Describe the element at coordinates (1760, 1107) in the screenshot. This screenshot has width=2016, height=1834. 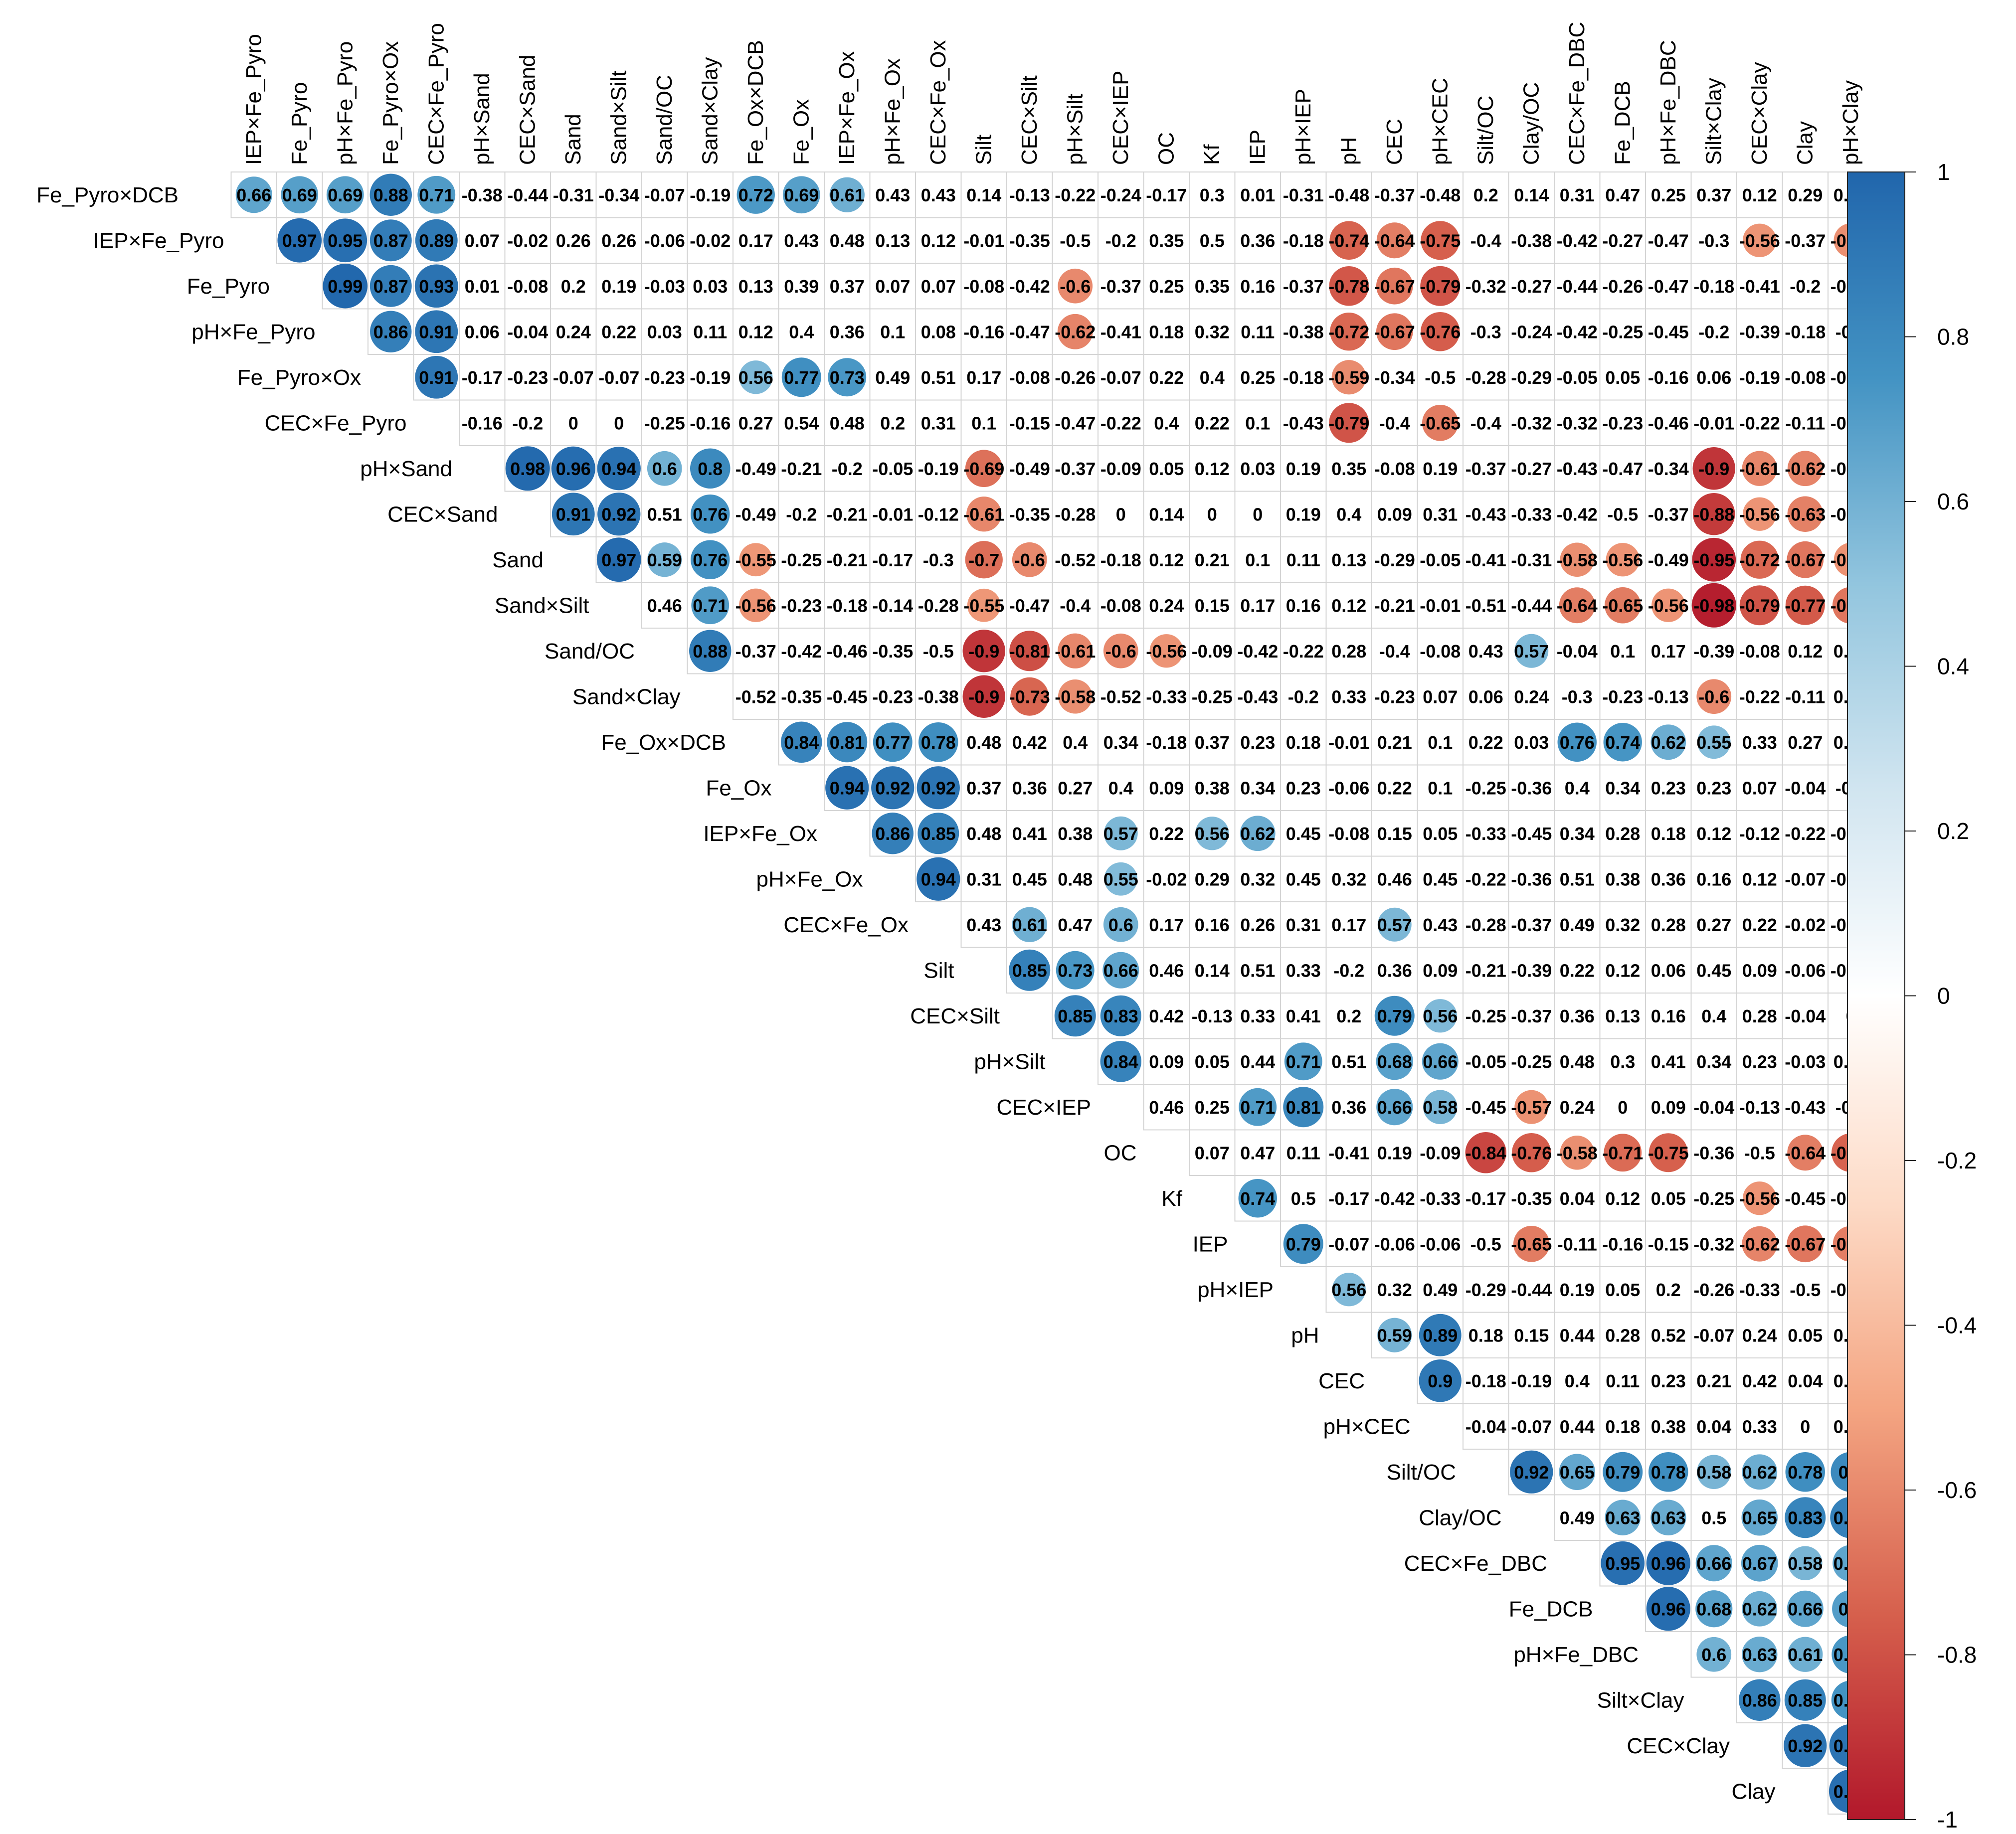
I see `correlation-value: -0.13` at that location.